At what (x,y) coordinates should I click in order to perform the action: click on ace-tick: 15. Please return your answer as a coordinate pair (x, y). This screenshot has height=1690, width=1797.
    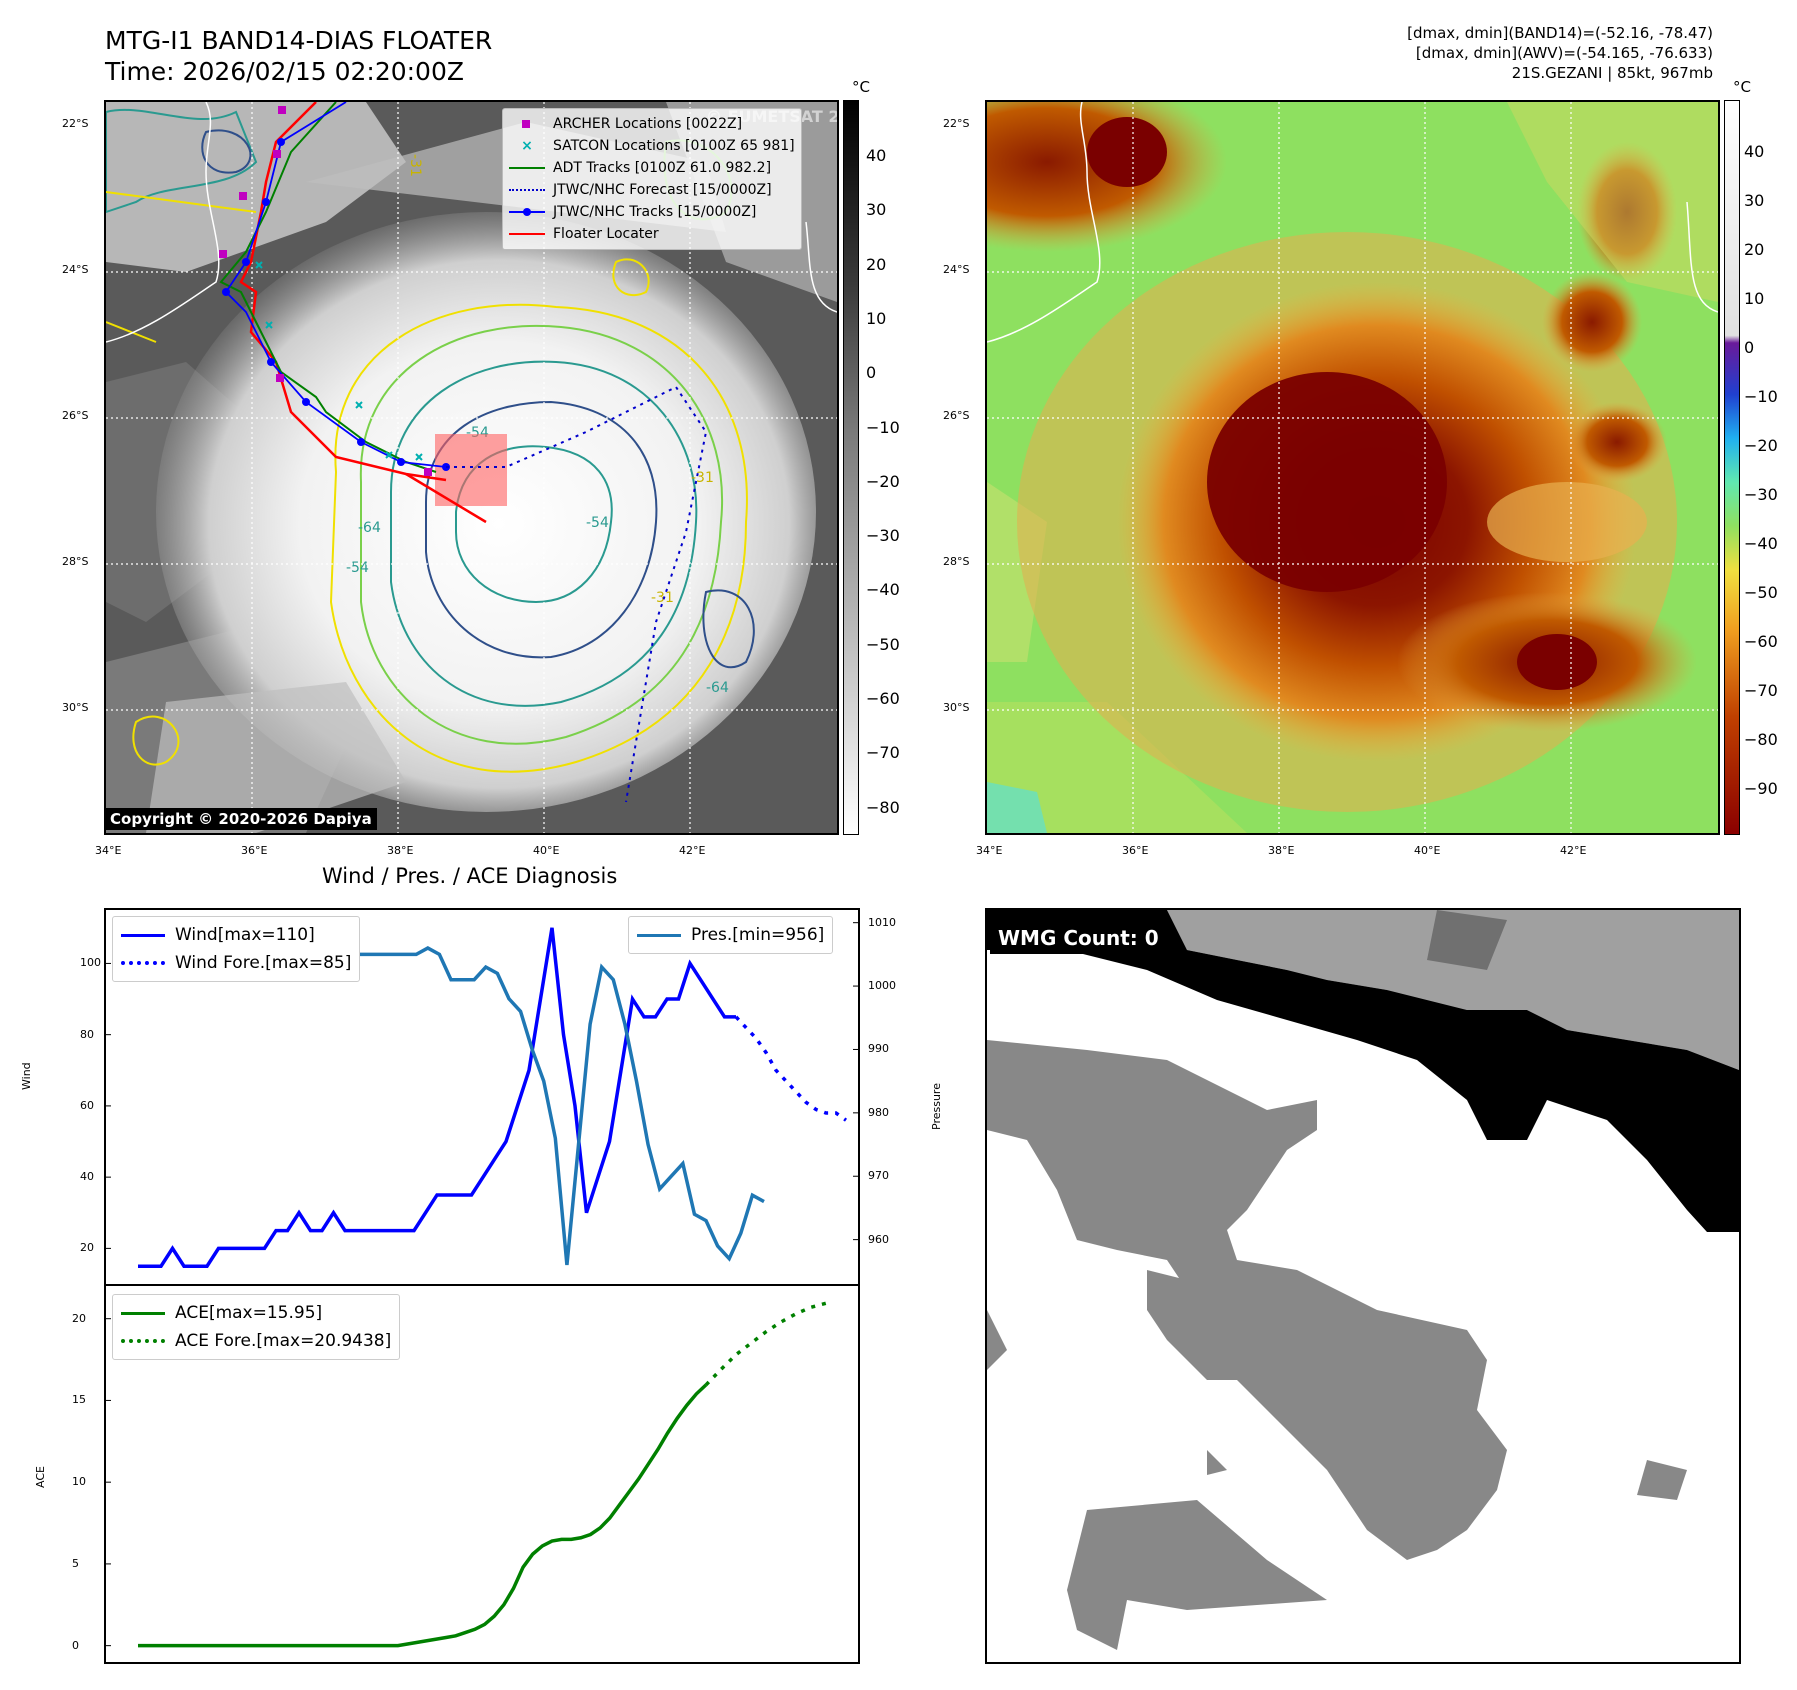
    Looking at the image, I should click on (79, 1400).